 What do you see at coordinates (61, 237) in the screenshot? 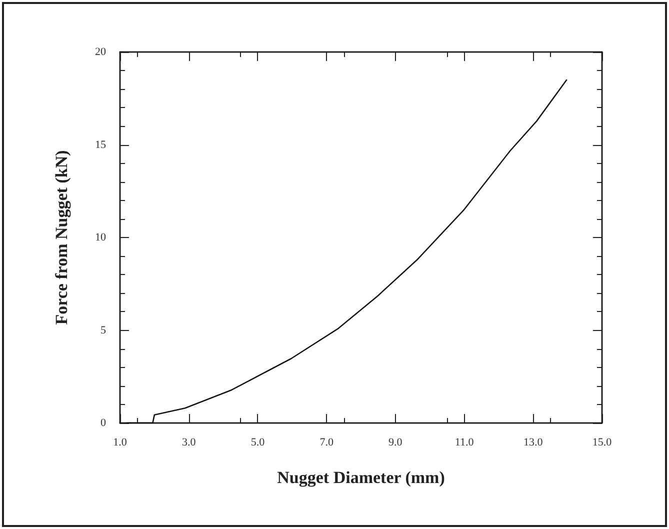
I see `y-axis-title: Force from Nugget (kN)` at bounding box center [61, 237].